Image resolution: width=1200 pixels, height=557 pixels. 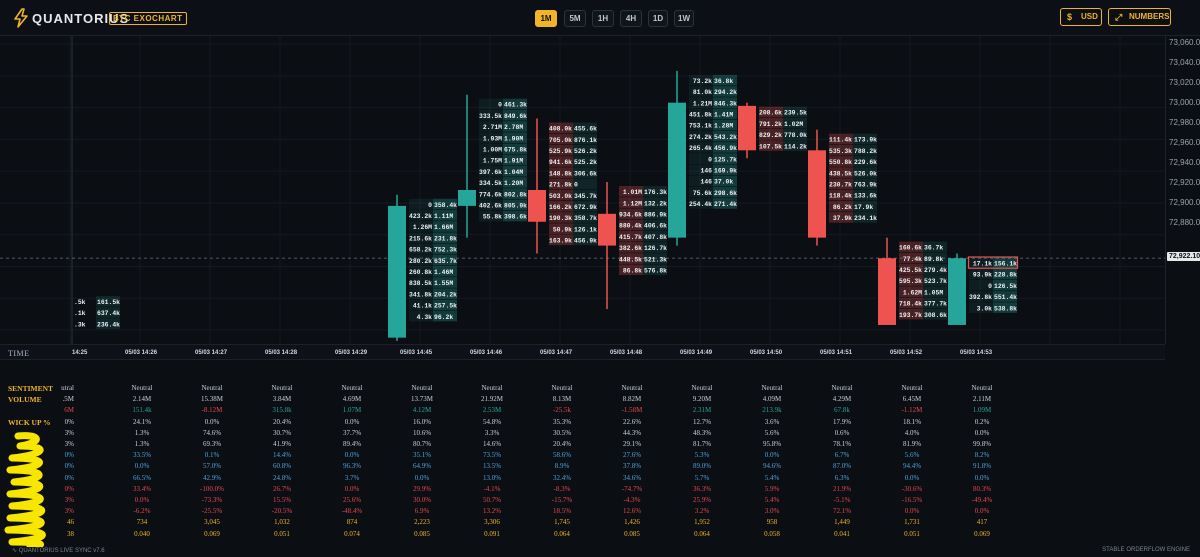 I want to click on footprint-buy-value: 231.8k, so click(x=445, y=238).